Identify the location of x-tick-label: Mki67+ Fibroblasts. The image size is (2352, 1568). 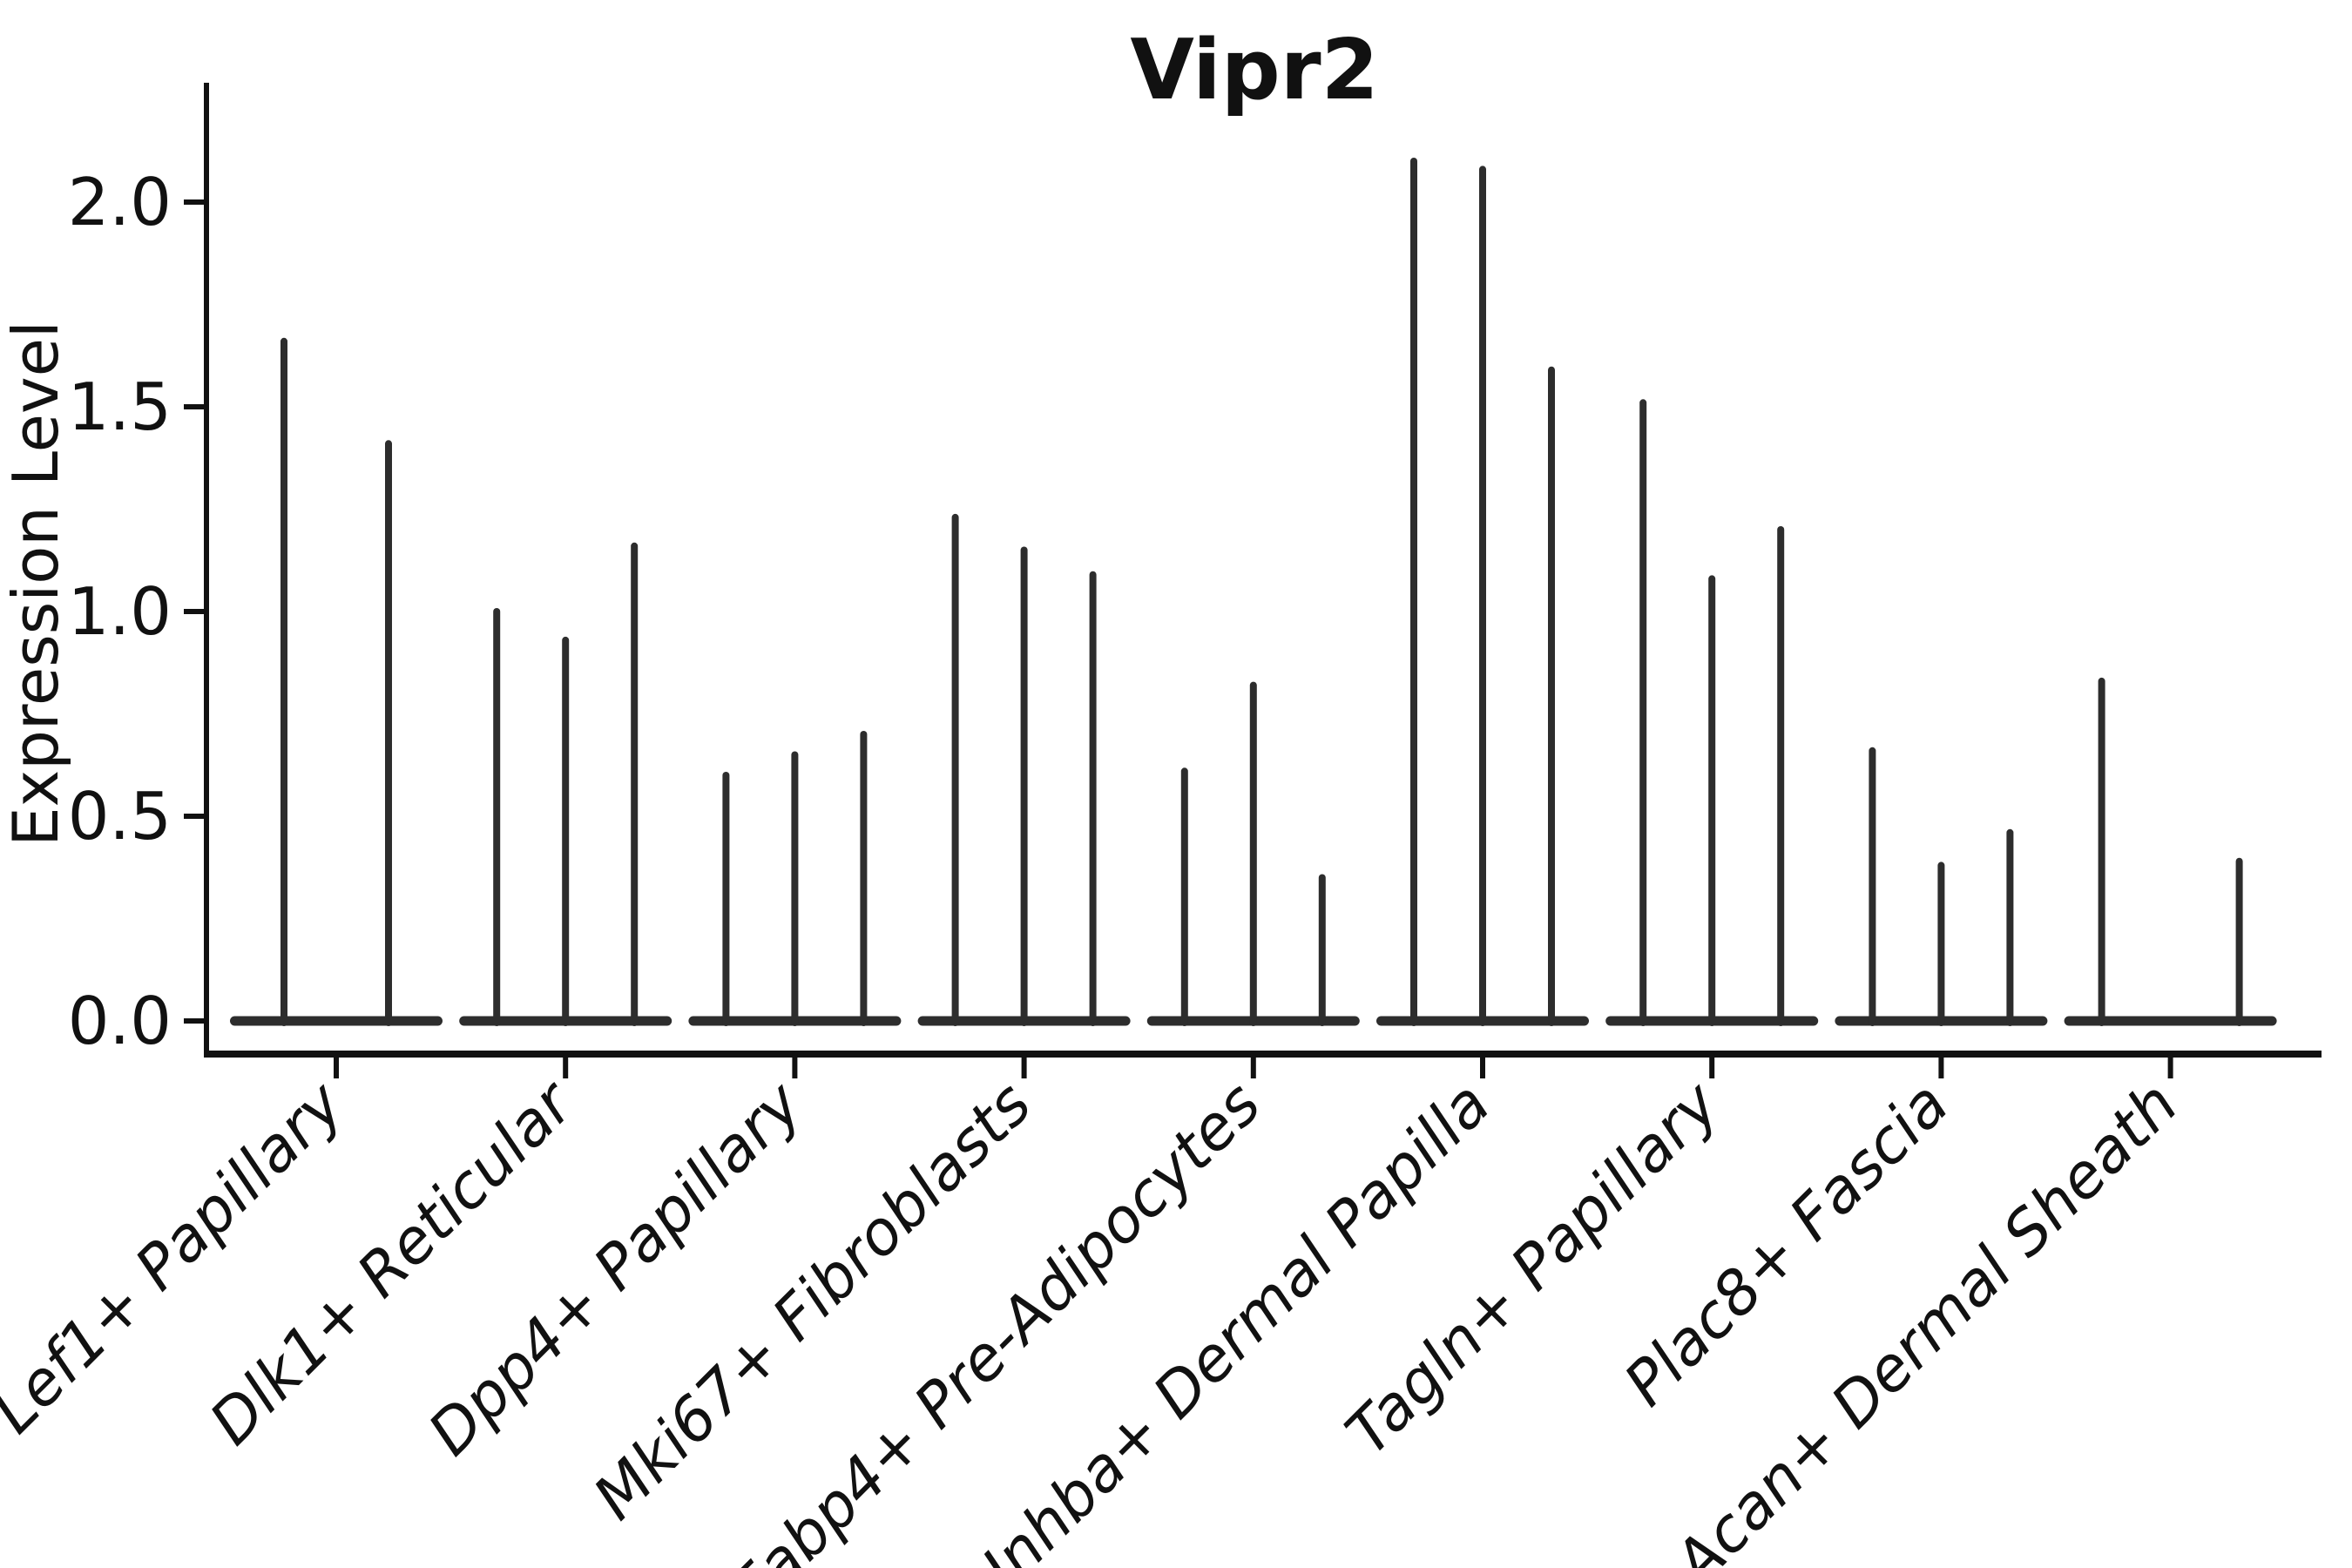
(812, 1300).